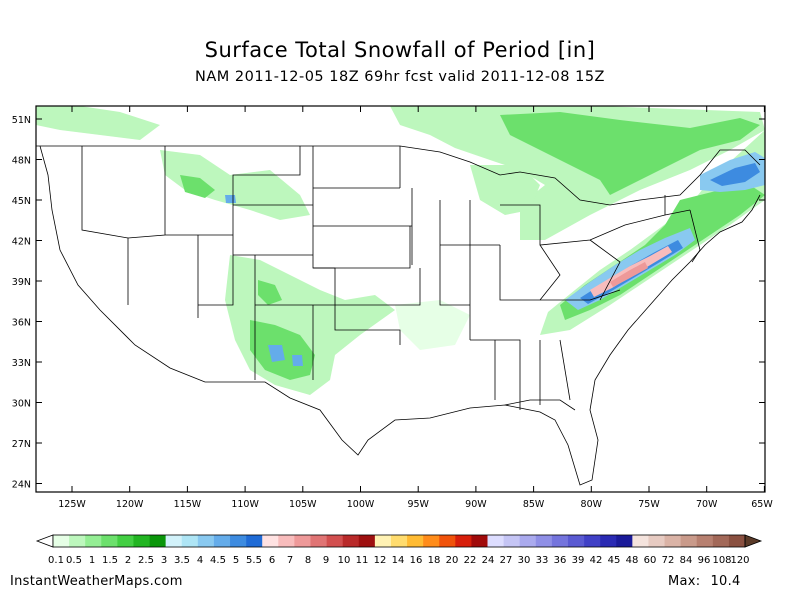 This screenshot has width=800, height=600. What do you see at coordinates (128, 560) in the screenshot?
I see `legend-label: 2` at bounding box center [128, 560].